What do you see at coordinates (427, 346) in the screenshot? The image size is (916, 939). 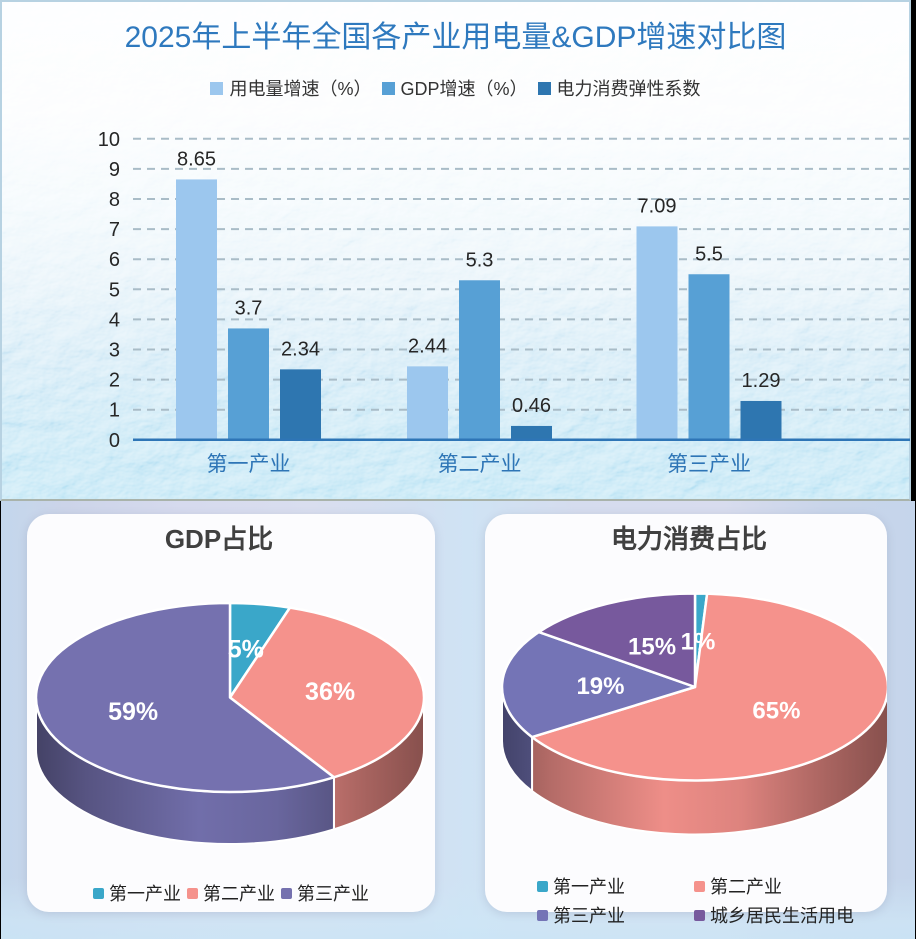 I see `bar-value-label: 2.44` at bounding box center [427, 346].